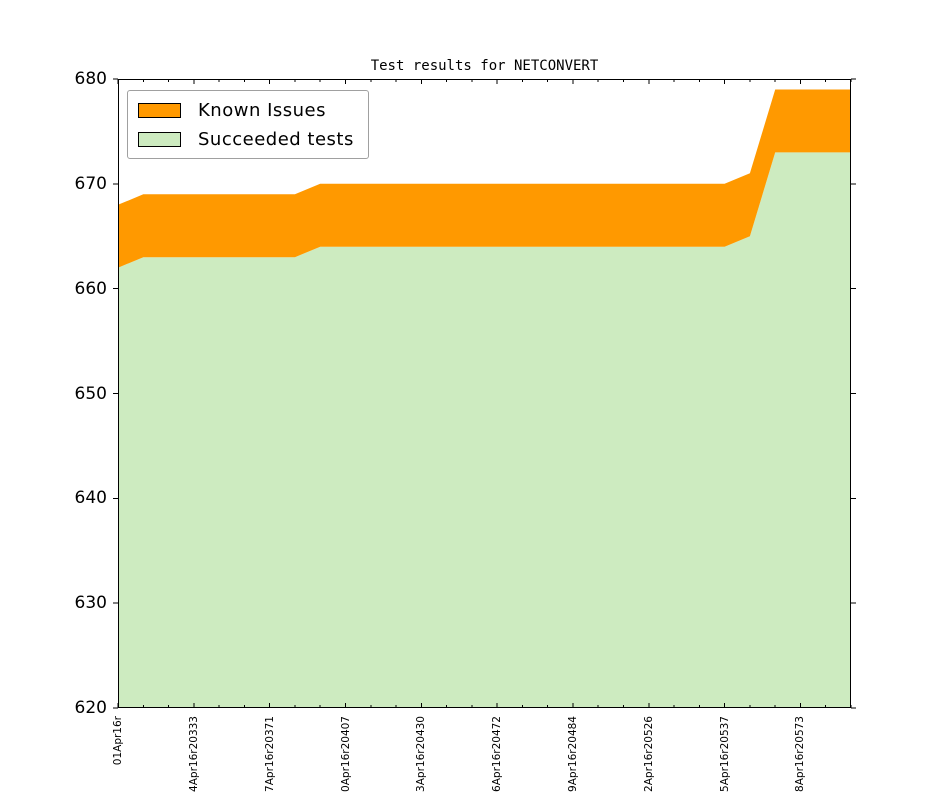  Describe the element at coordinates (90, 498) in the screenshot. I see `y-tick-label: 640` at that location.